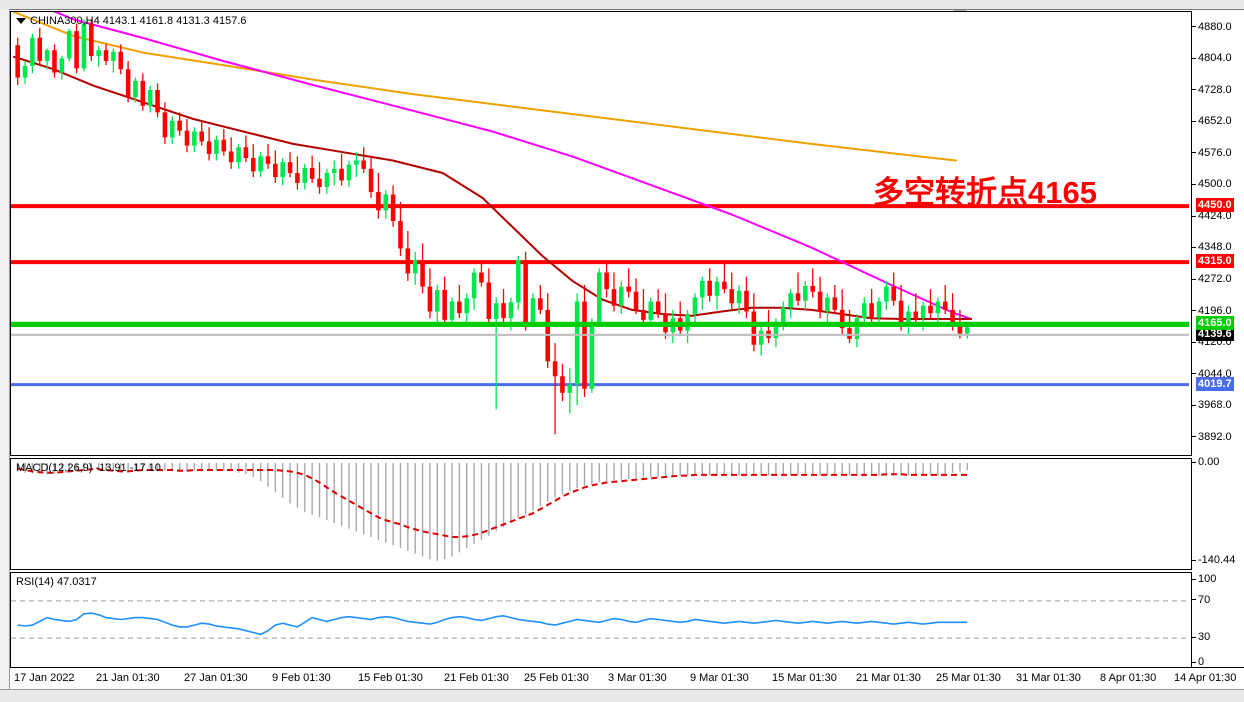 This screenshot has height=702, width=1244. What do you see at coordinates (128, 678) in the screenshot?
I see `time-axis-label: 21 Jan 01:30` at bounding box center [128, 678].